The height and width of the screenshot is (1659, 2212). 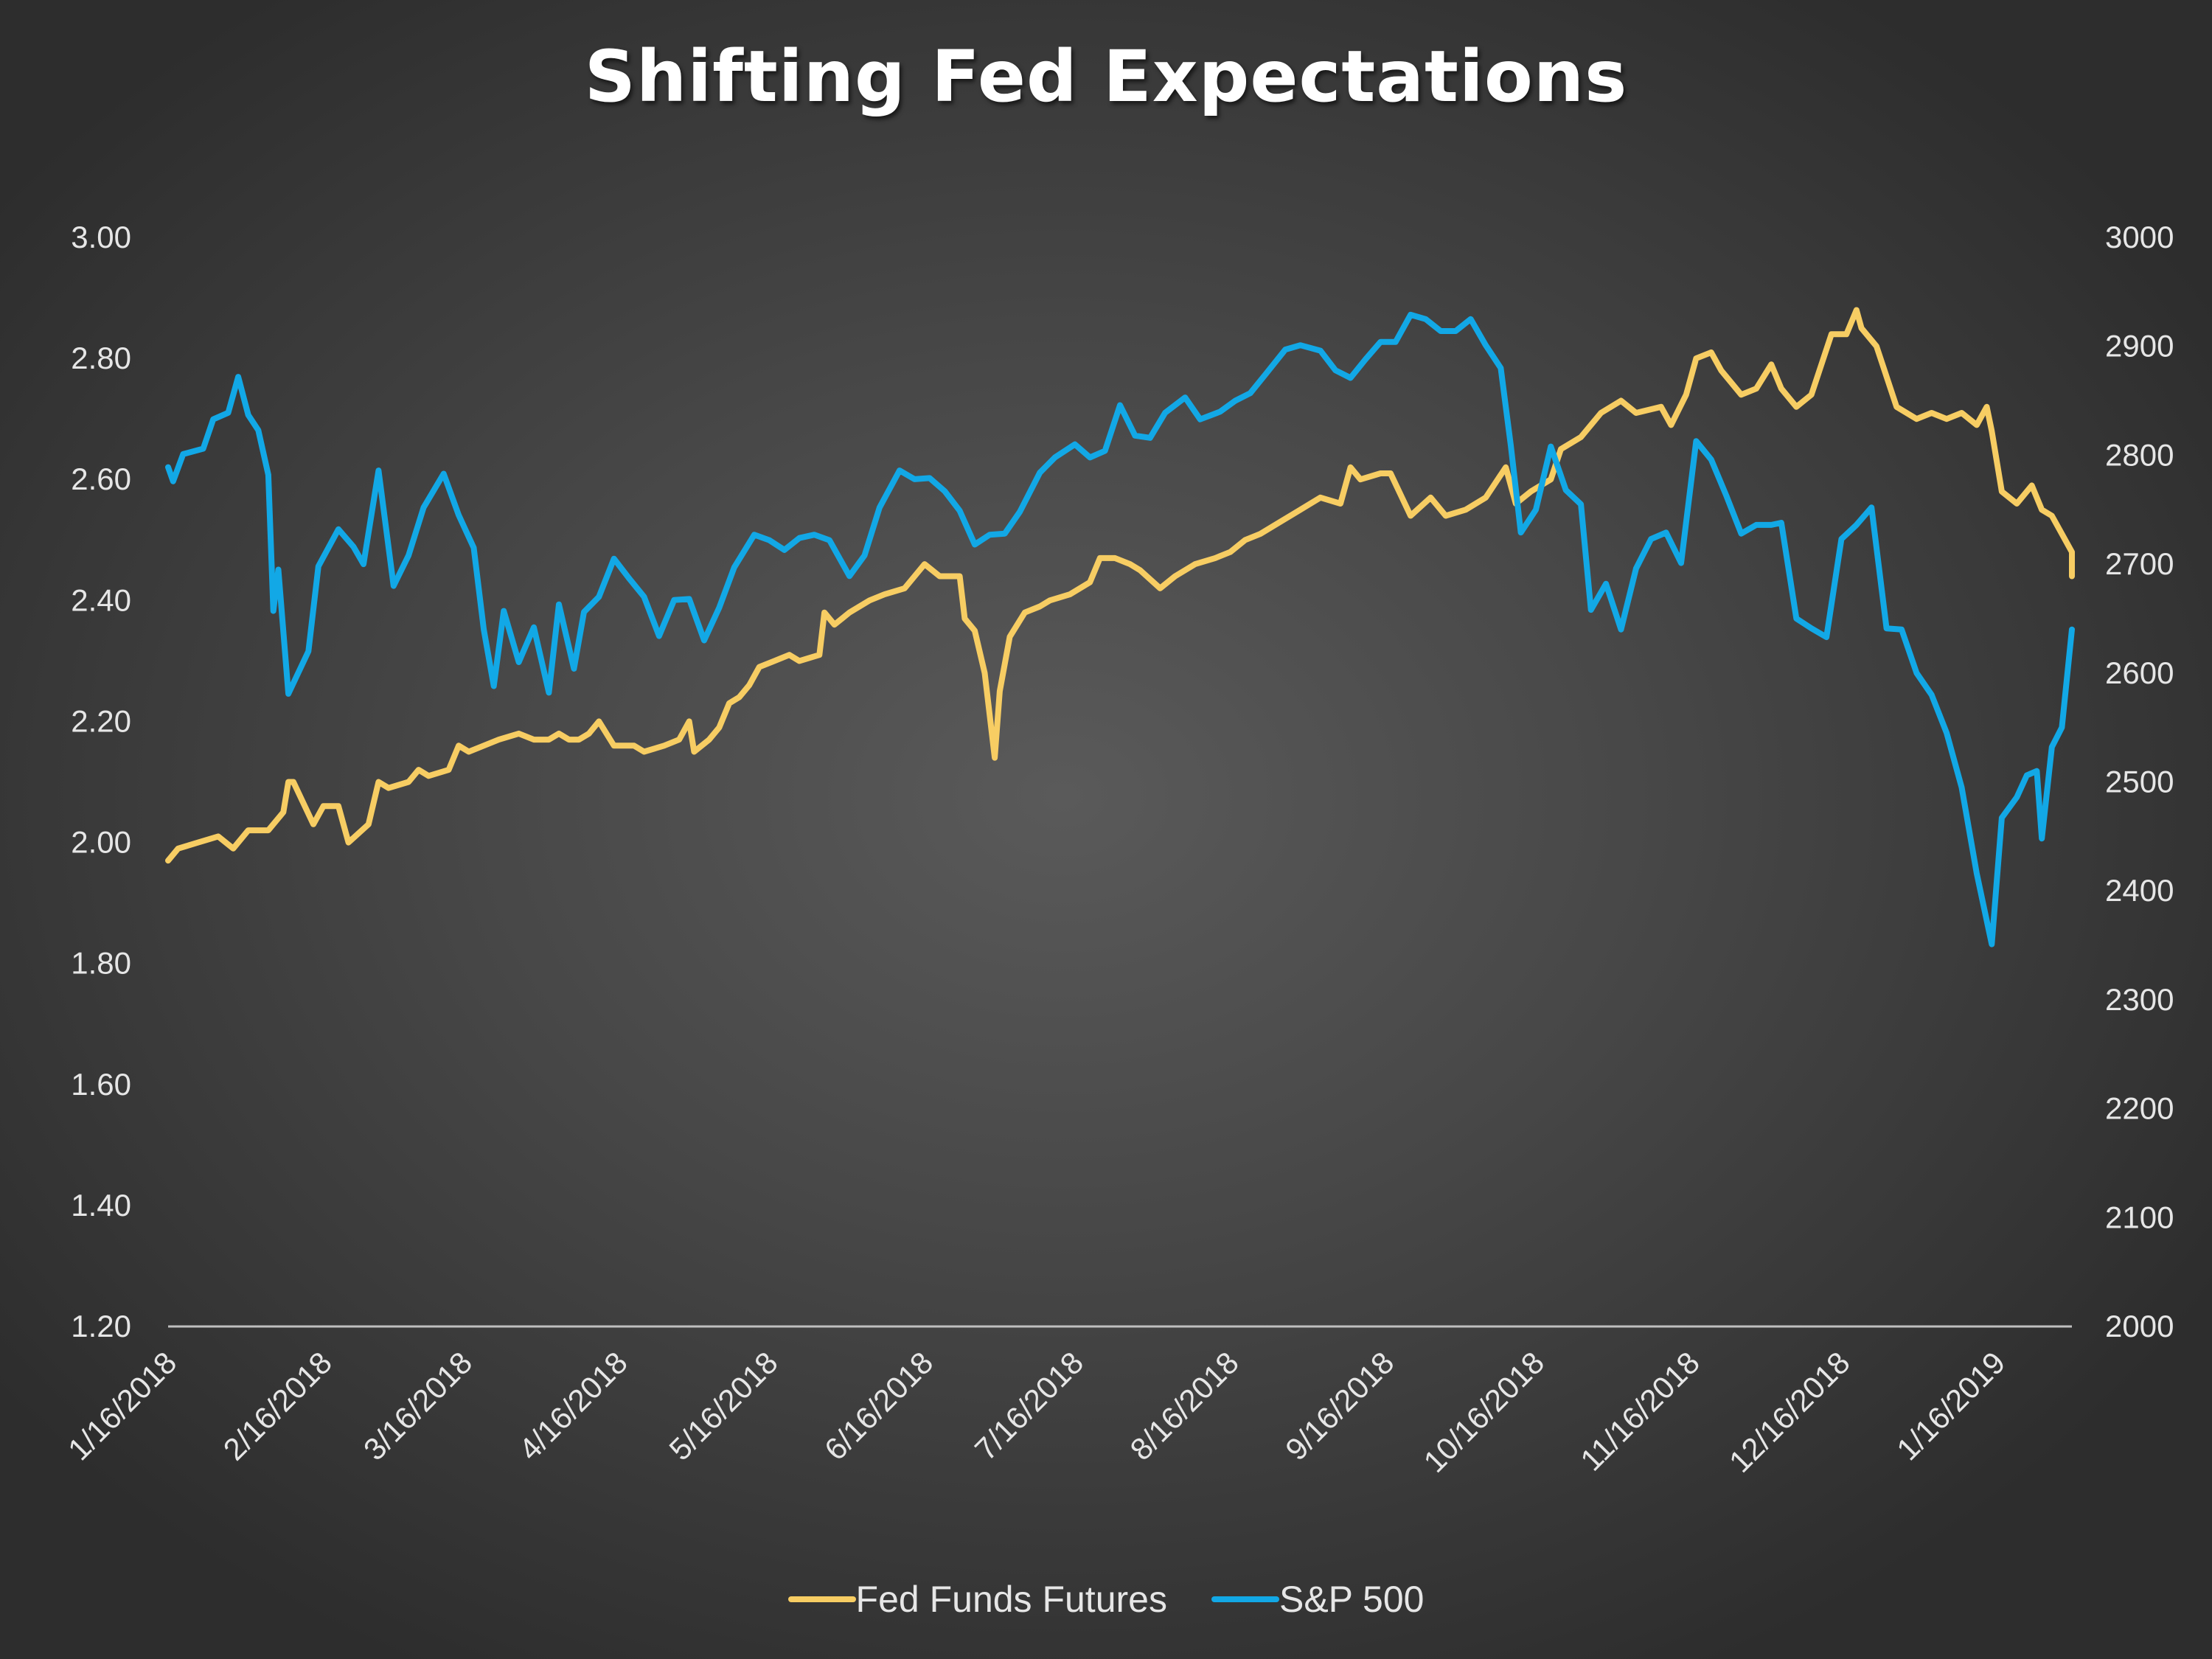 I want to click on left-tick-label: 1.40, so click(x=101, y=1205).